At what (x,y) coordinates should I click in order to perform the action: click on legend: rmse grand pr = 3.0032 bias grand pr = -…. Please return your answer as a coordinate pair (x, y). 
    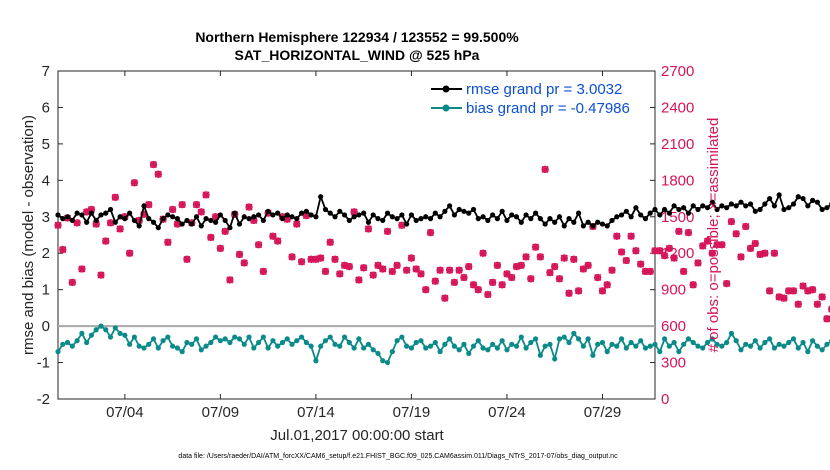
    Looking at the image, I should click on (530, 99).